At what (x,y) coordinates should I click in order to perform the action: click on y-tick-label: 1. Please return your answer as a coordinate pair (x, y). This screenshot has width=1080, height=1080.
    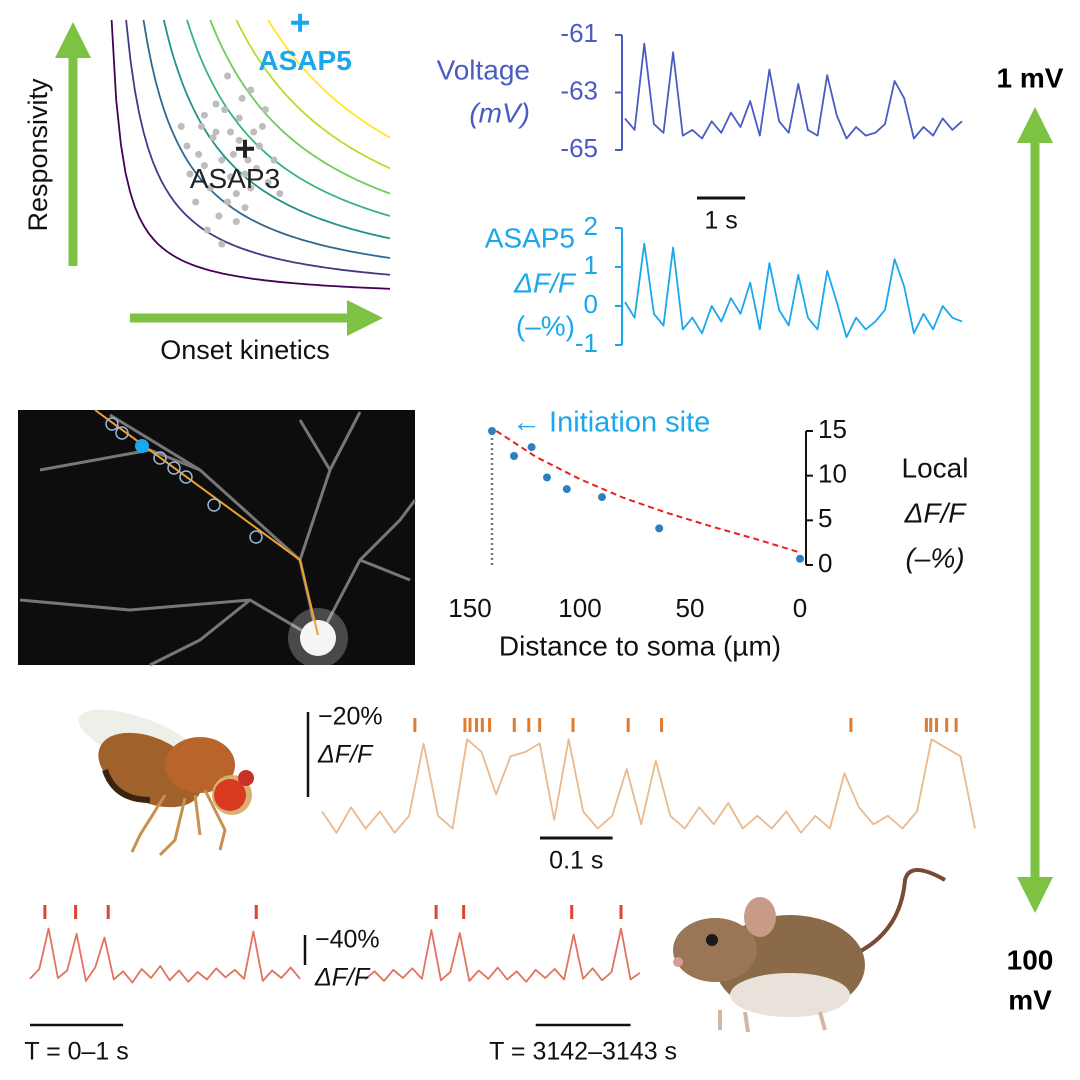
    Looking at the image, I should click on (591, 265).